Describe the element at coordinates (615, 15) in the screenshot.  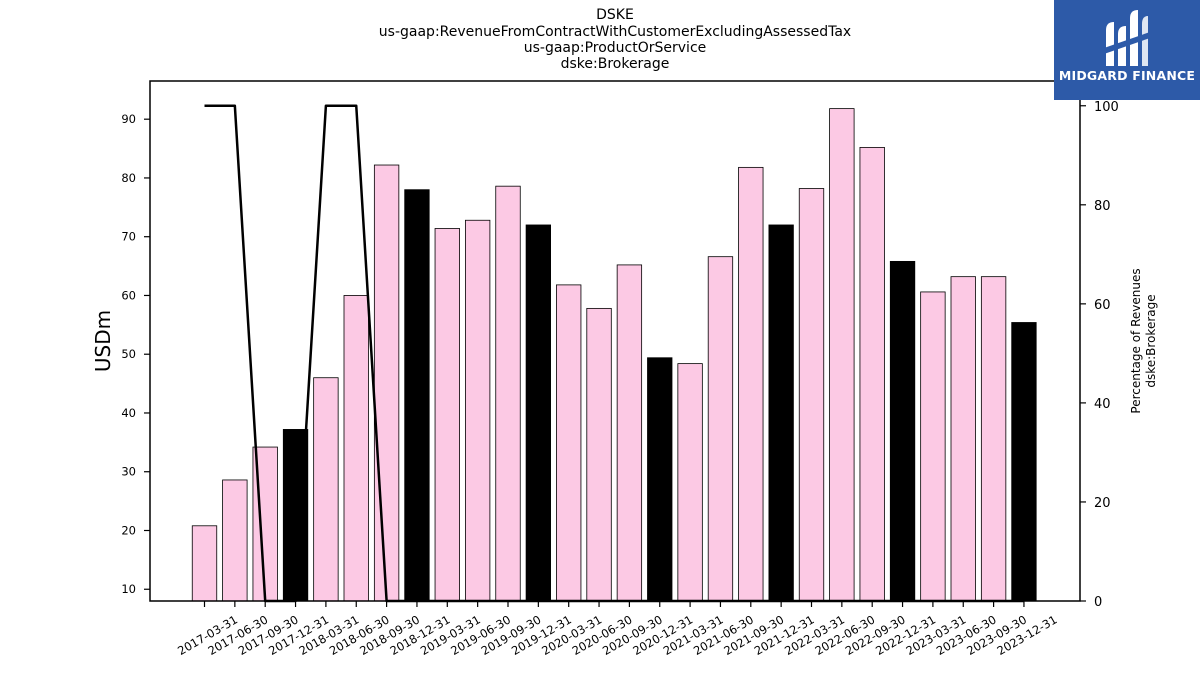
I see `chart-title-ticker: DSKE` at that location.